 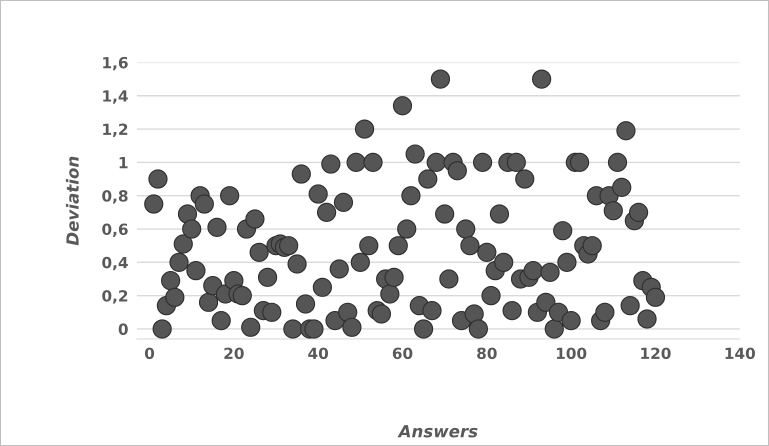 I want to click on x-tick-label: 40, so click(x=318, y=354).